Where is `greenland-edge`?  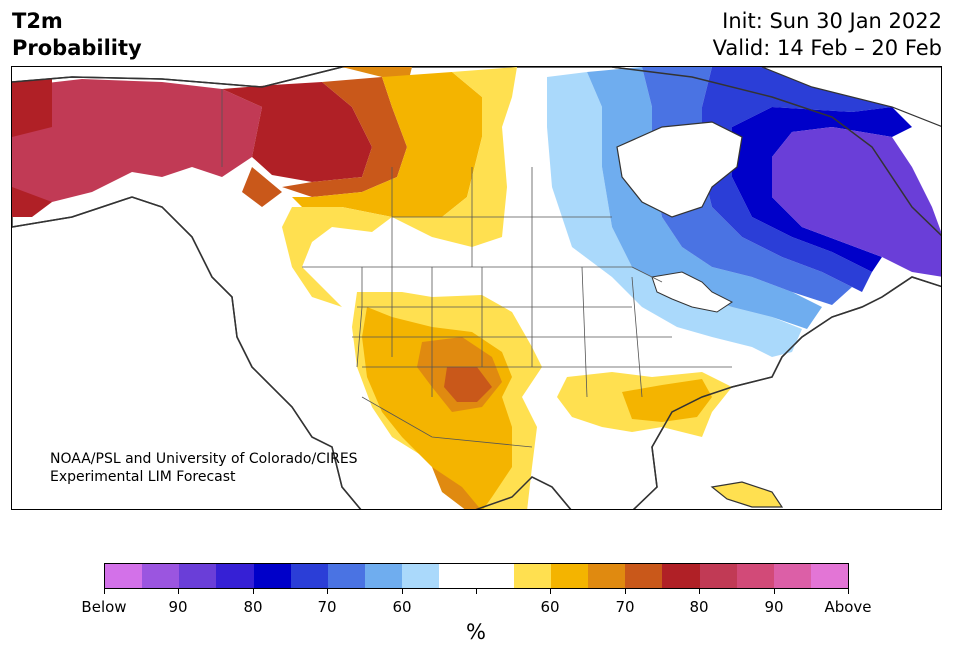
greenland-edge is located at coordinates (851, 97).